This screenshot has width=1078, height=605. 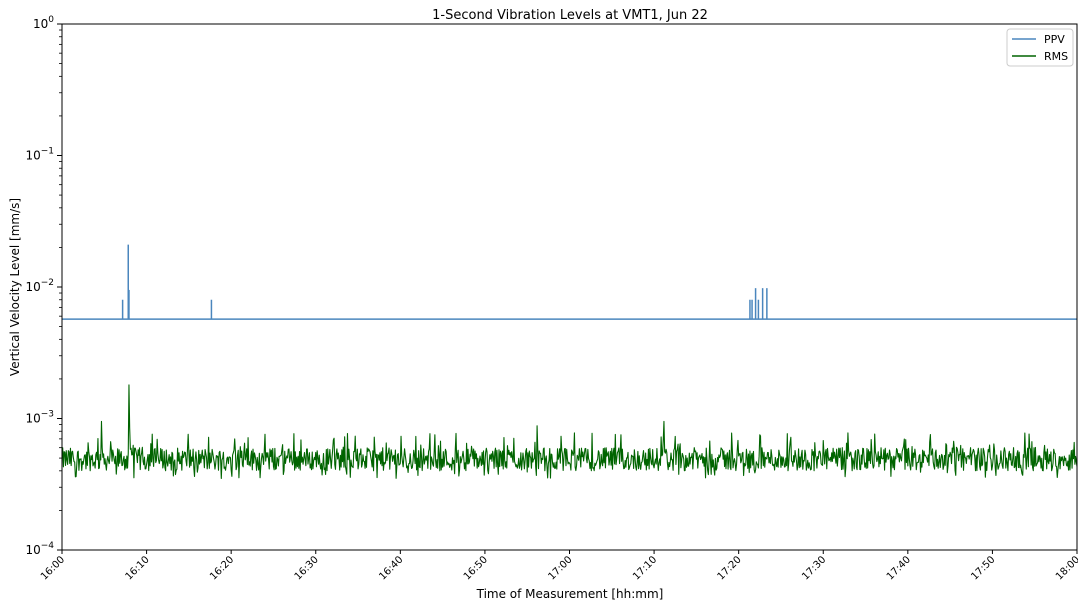 I want to click on y-tick-label-2: 10⁻², so click(x=39, y=286).